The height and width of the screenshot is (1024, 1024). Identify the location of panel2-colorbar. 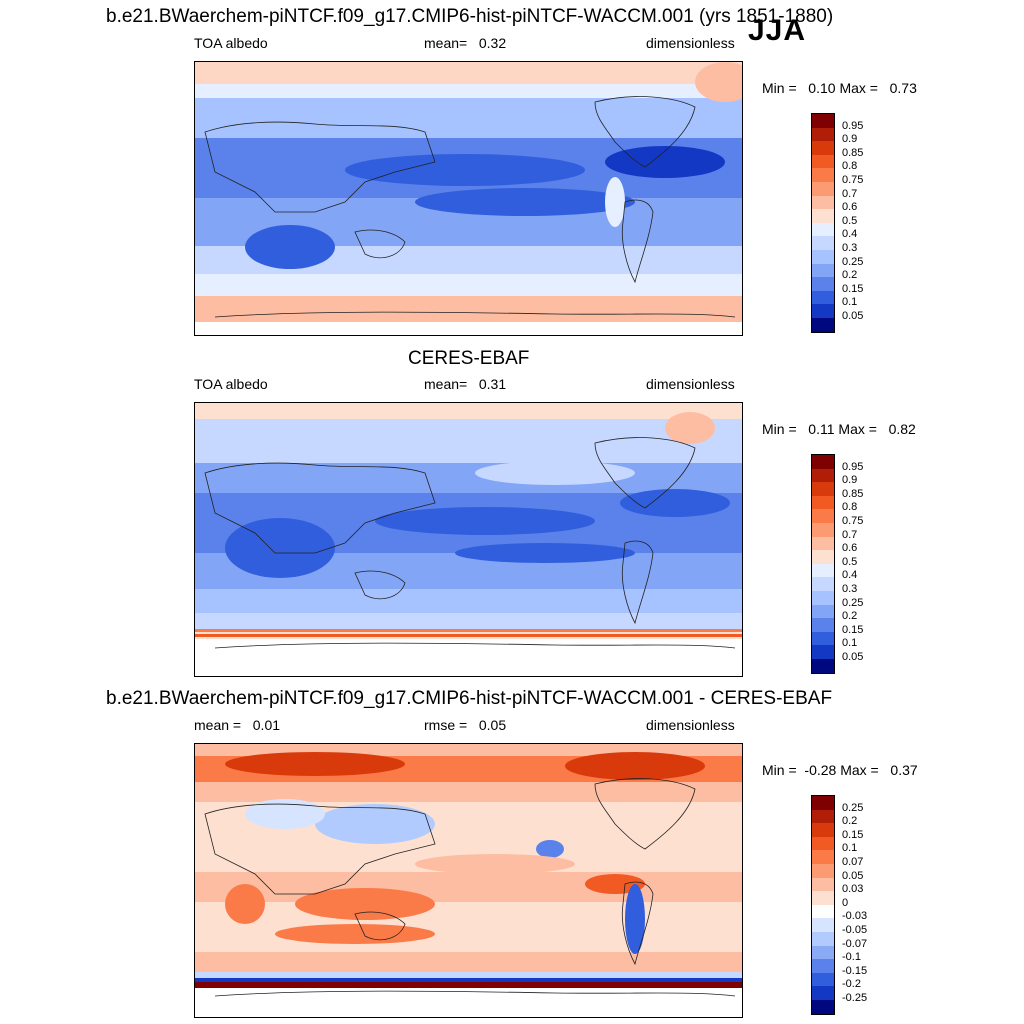
(823, 564).